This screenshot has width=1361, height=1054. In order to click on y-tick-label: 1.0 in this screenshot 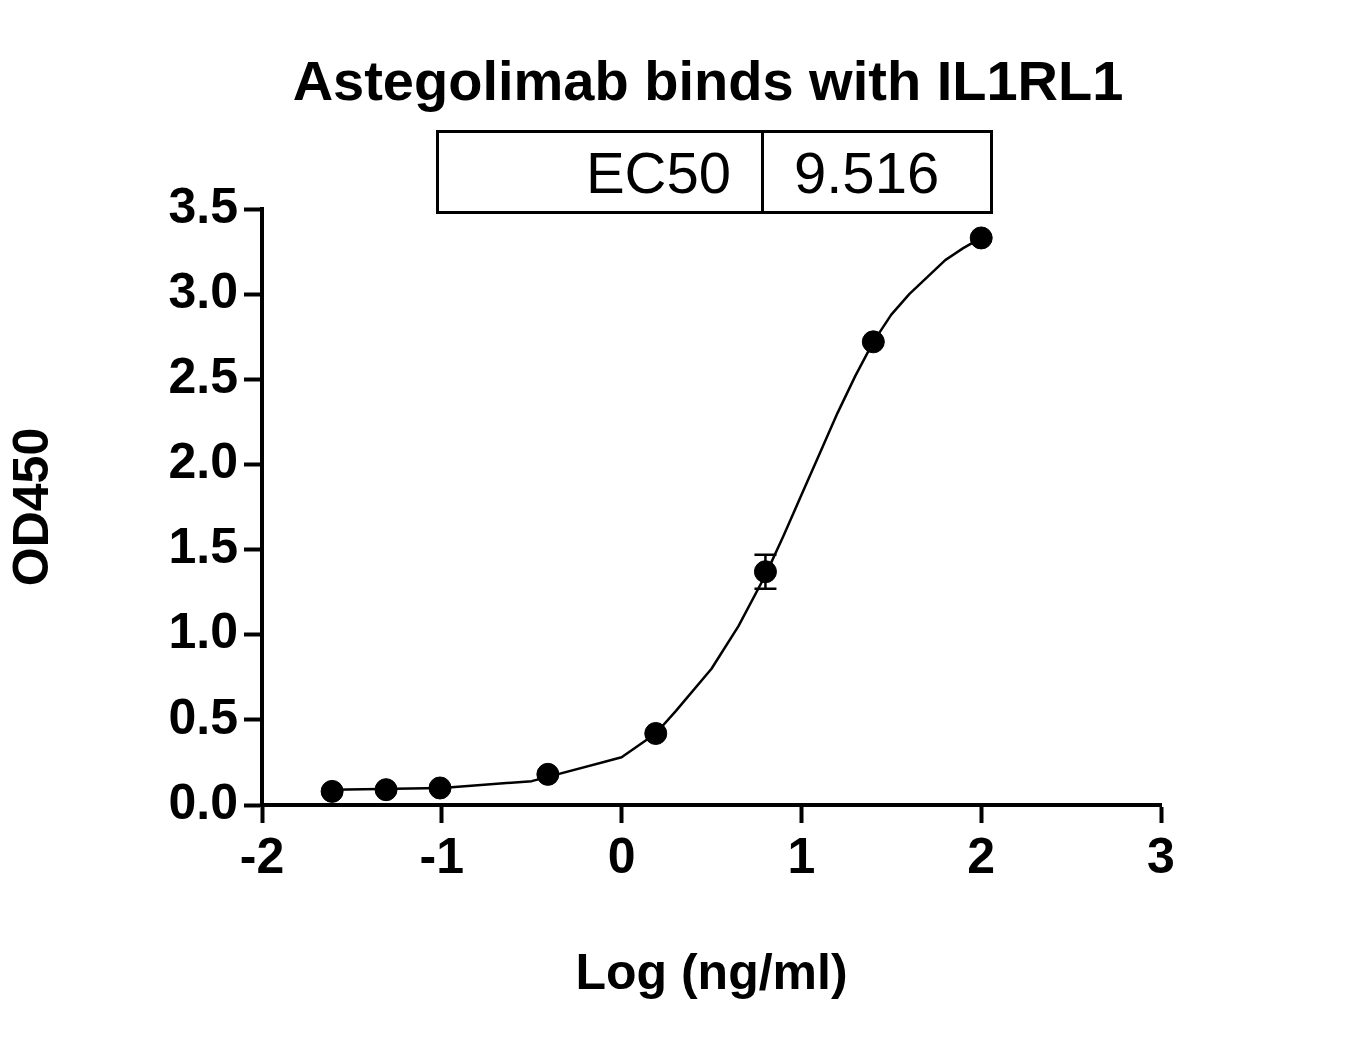, I will do `click(203, 631)`.